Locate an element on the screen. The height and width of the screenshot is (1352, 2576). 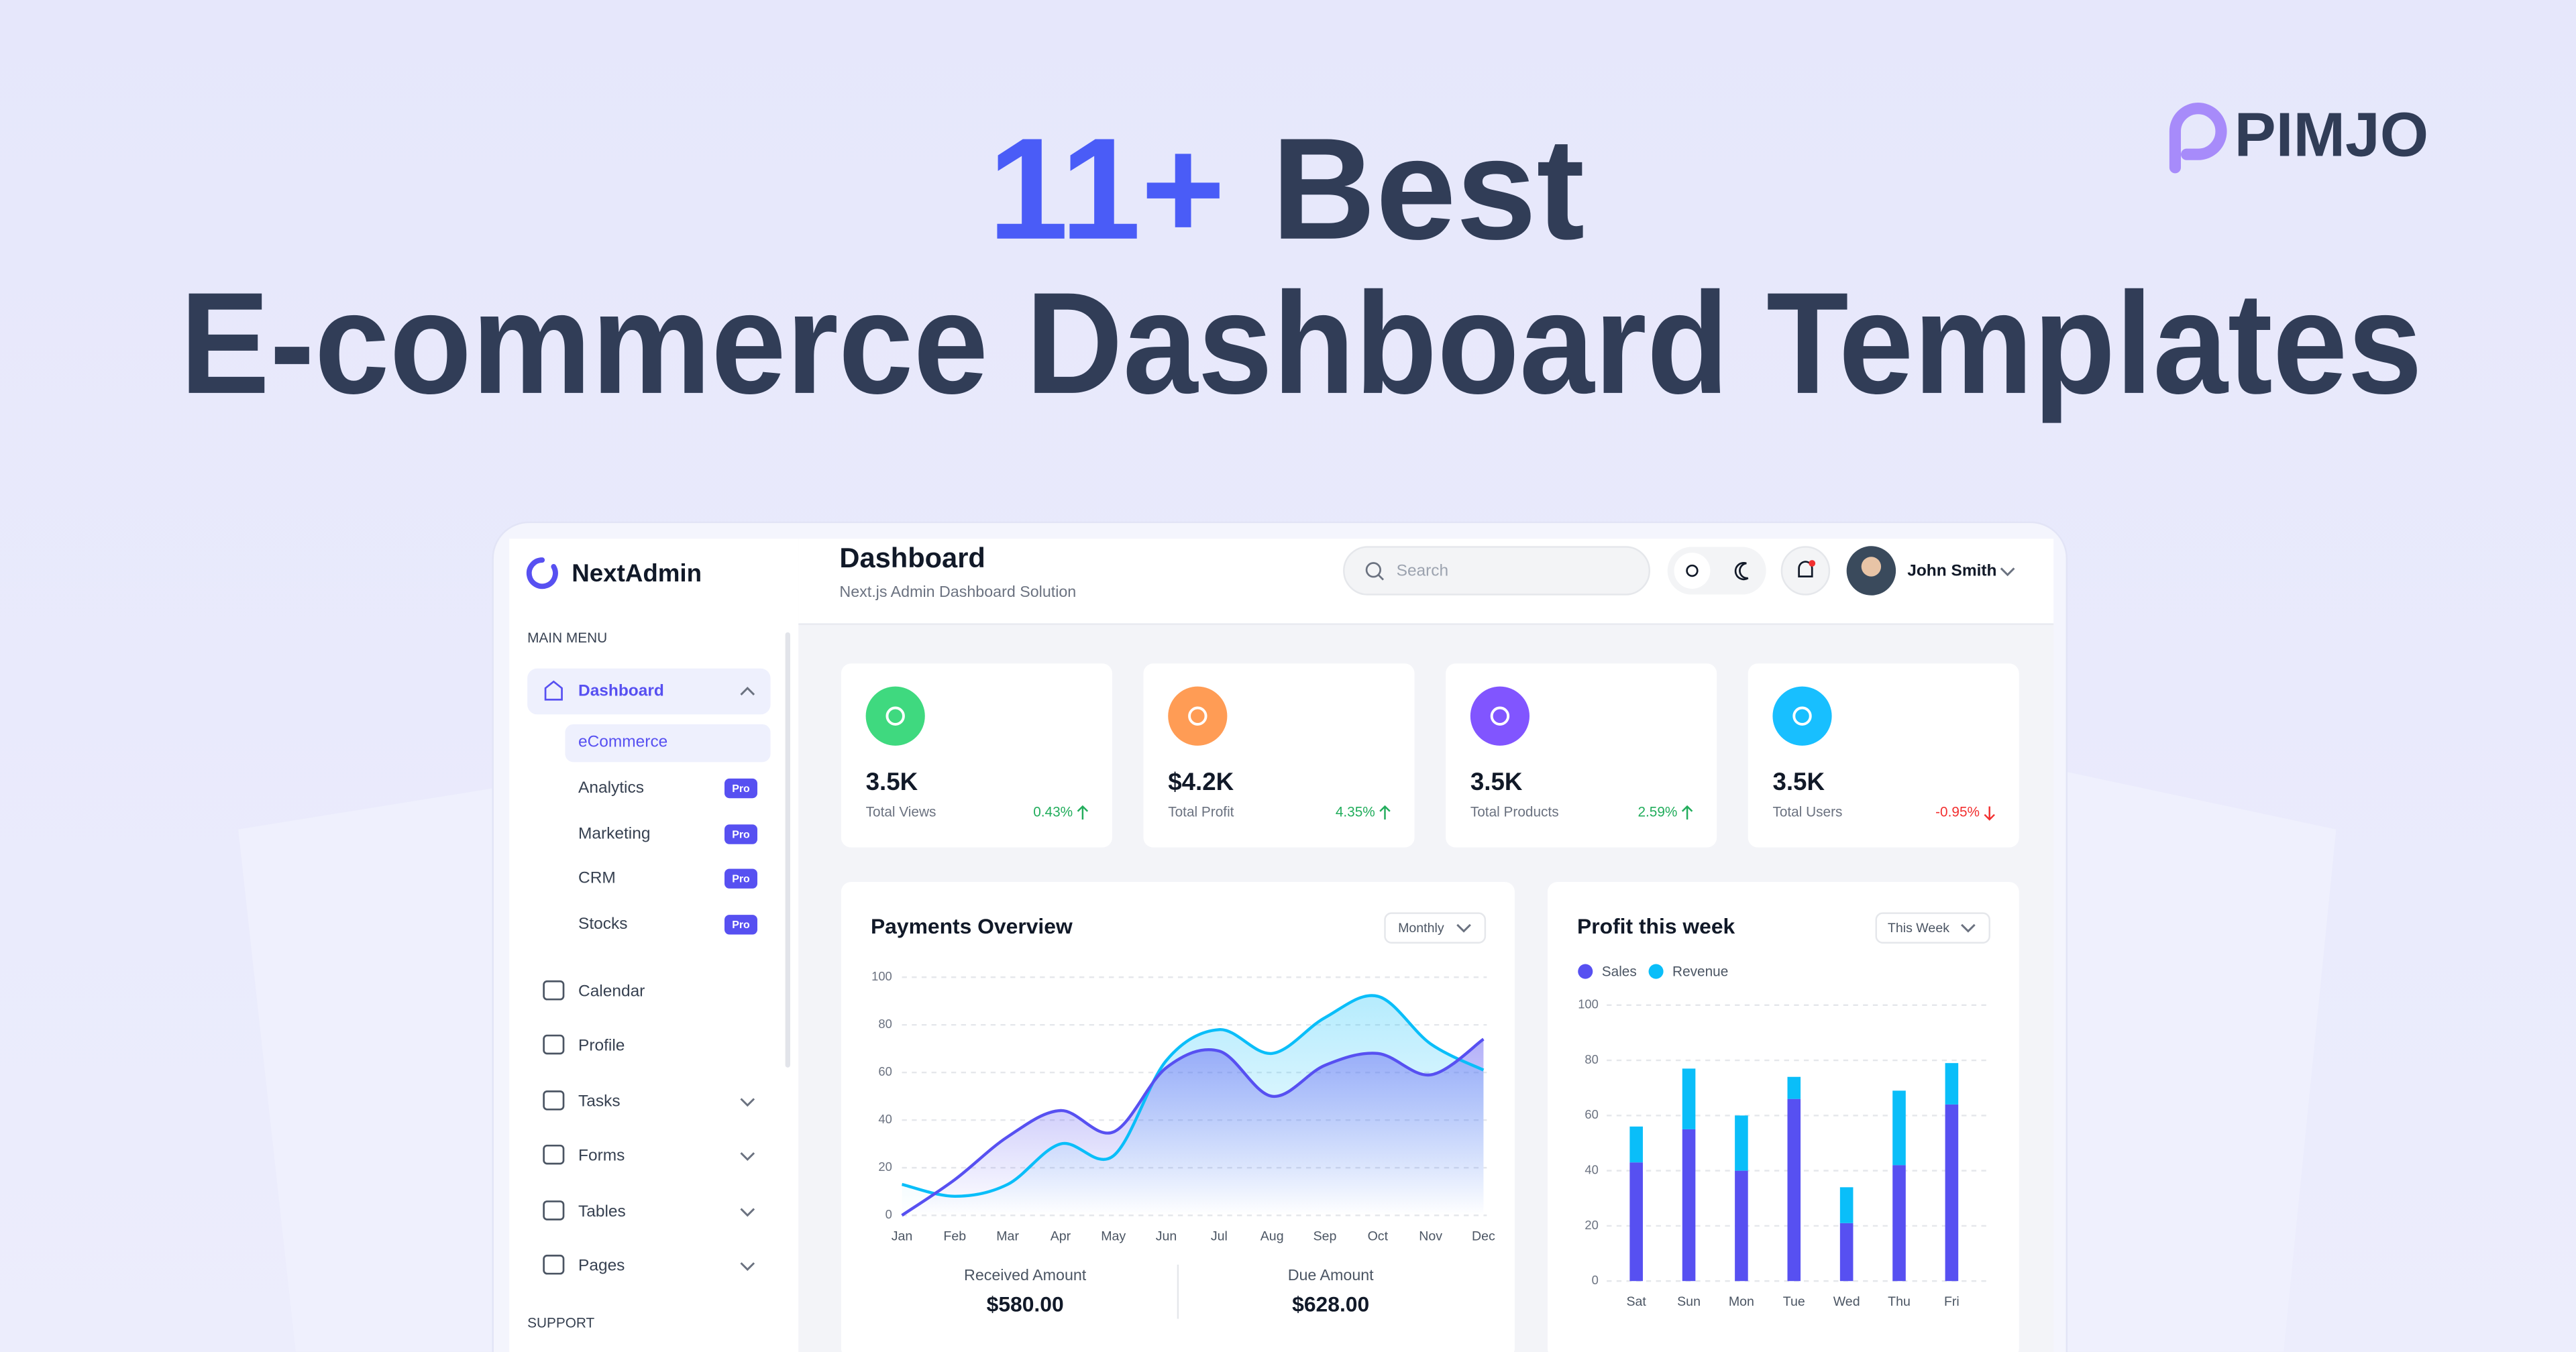
submenu-item-active is located at coordinates (668, 743).